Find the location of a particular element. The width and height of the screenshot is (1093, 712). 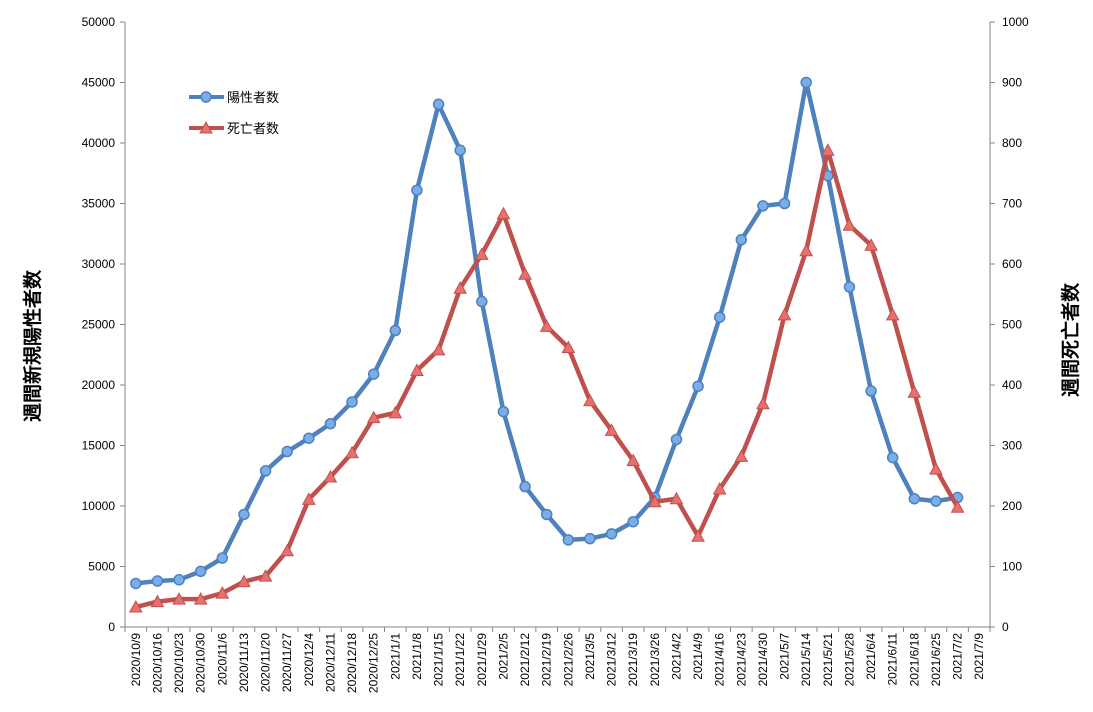

x-tick-label: 2020/12/11 is located at coordinates (330, 662).